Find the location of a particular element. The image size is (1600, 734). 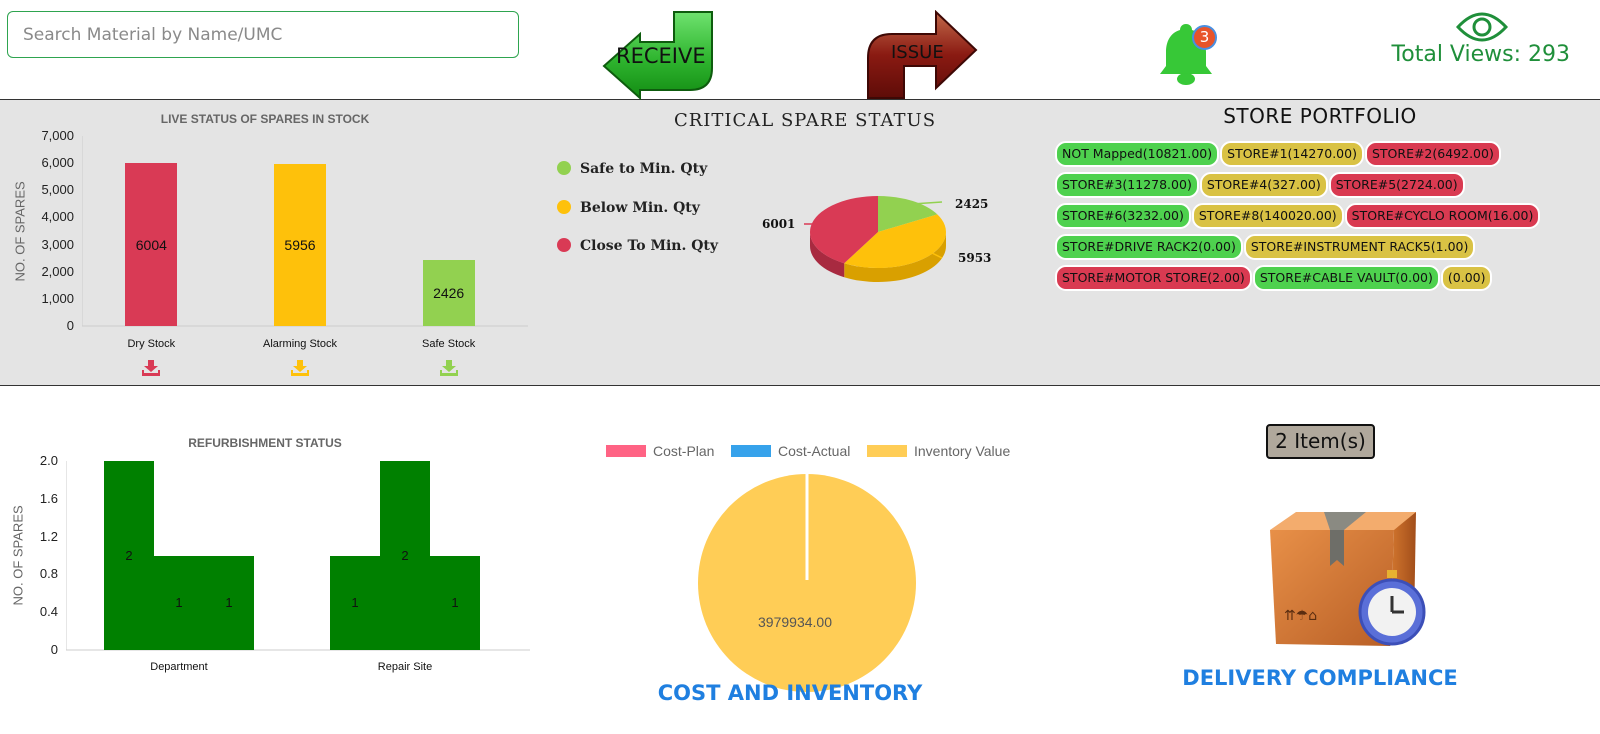

live-status-bar-value: 6004 is located at coordinates (151, 244).